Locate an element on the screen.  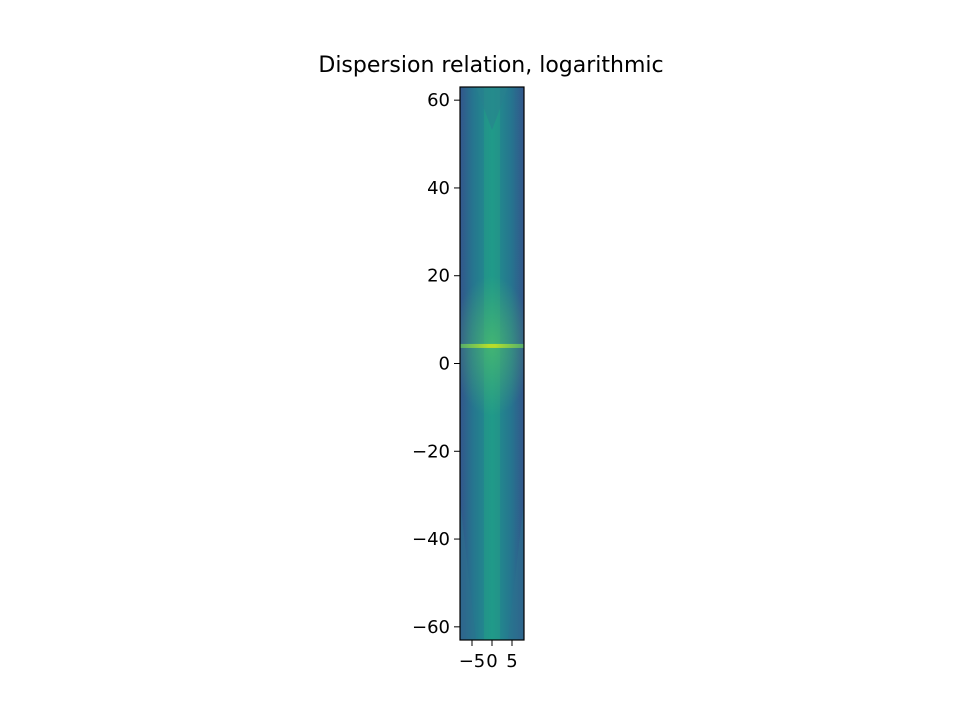
heatmap-top-wedge is located at coordinates (492, 108).